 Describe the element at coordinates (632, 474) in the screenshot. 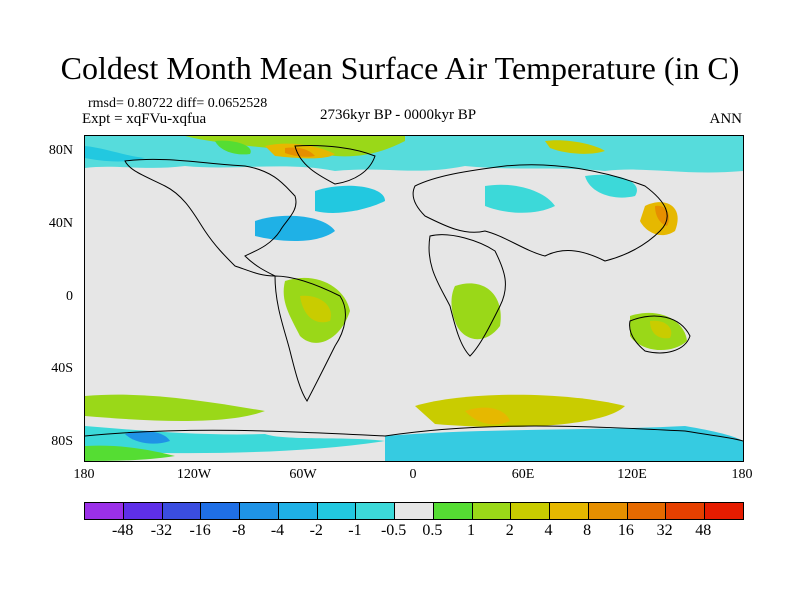

I see `x-tick: 120E` at that location.